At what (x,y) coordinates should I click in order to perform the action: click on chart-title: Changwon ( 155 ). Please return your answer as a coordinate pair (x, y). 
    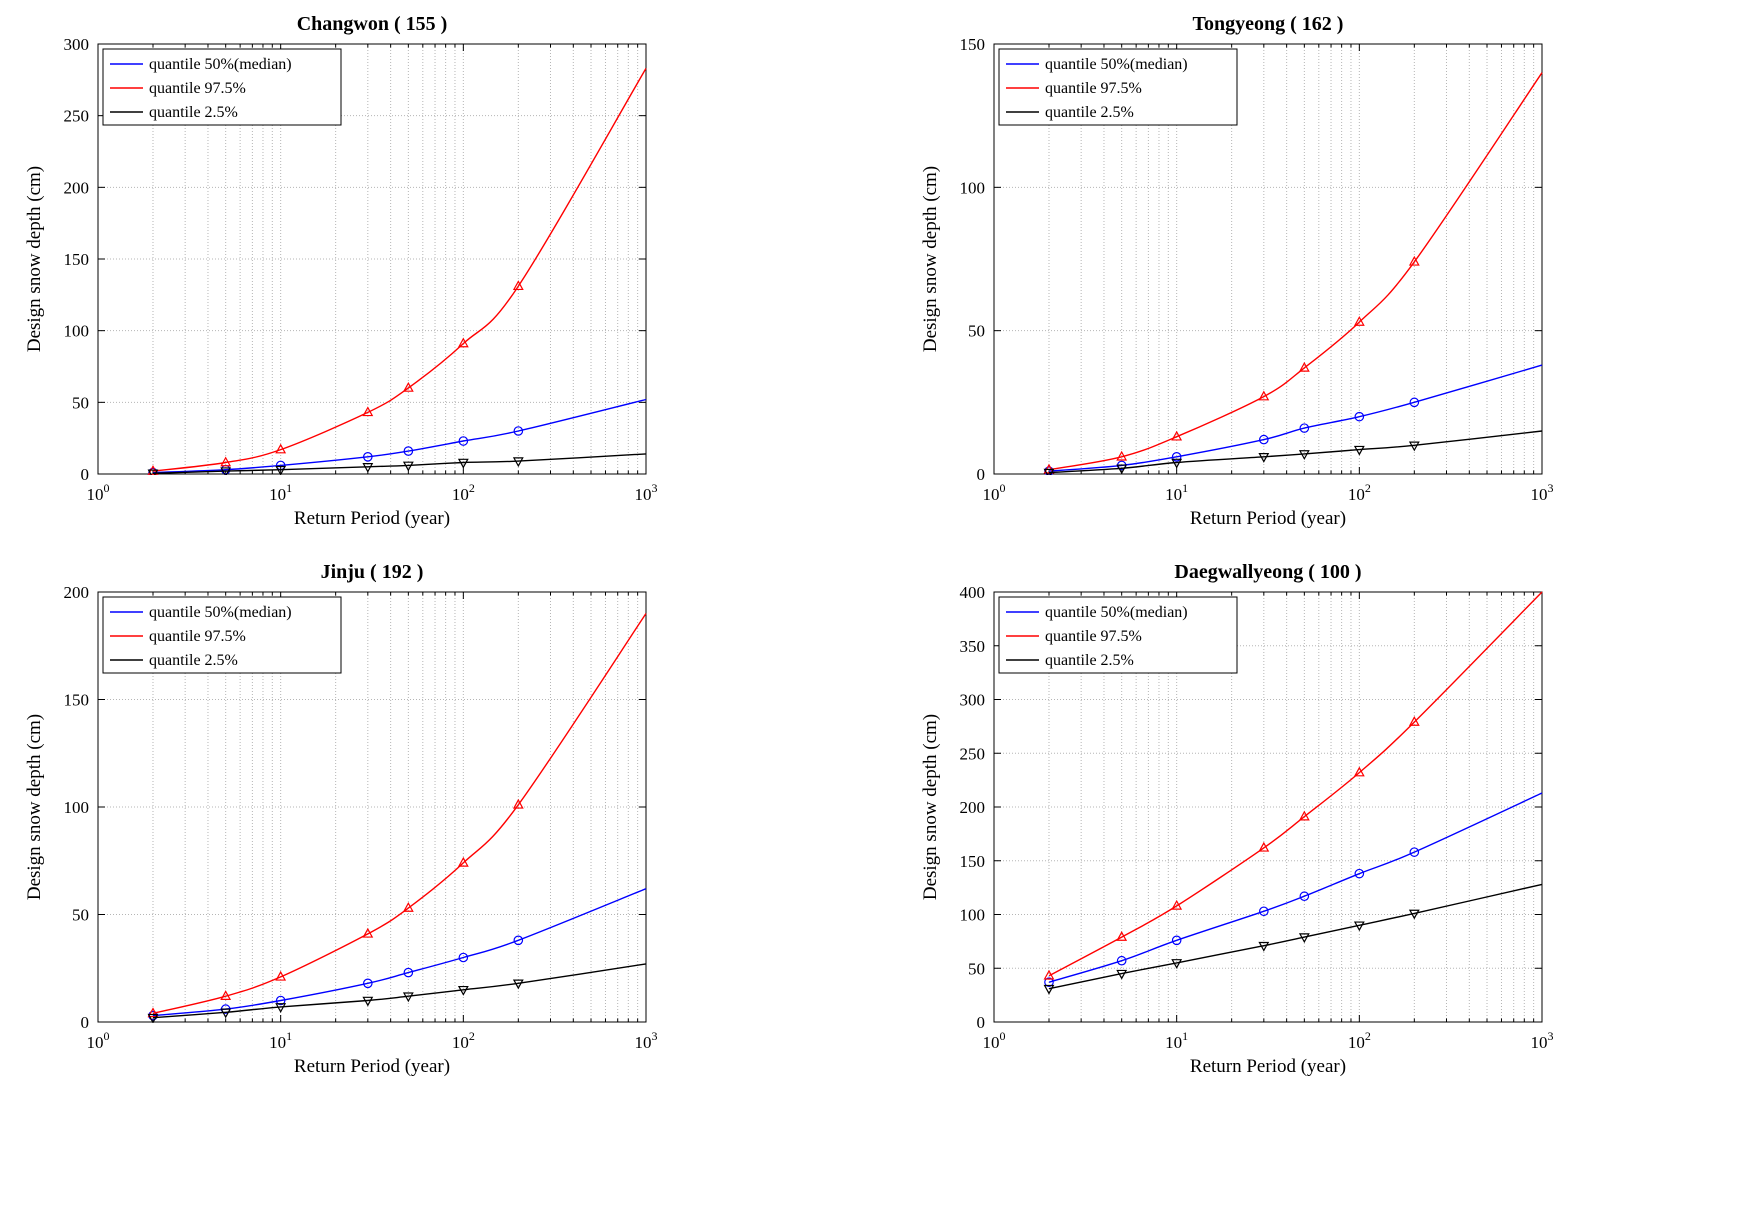
    Looking at the image, I should click on (372, 24).